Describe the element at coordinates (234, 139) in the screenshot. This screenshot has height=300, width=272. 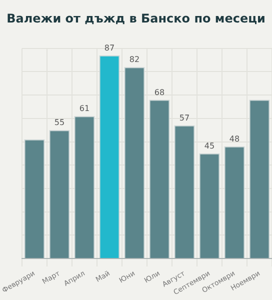
I see `data-label: 48` at that location.